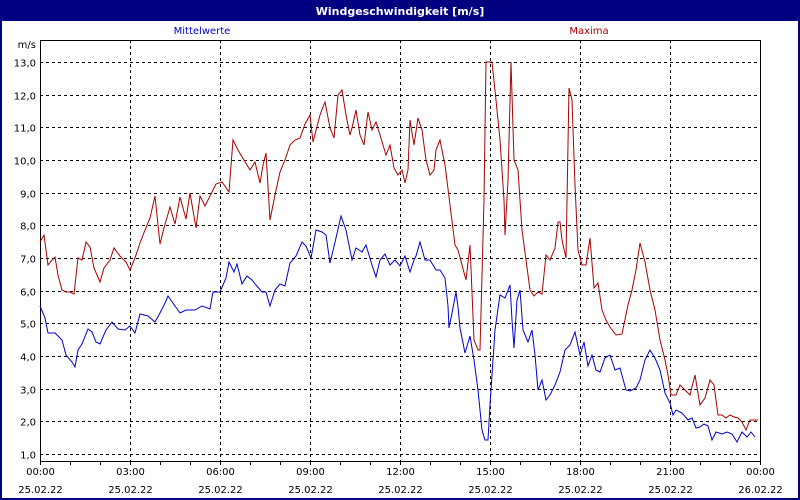 The height and width of the screenshot is (500, 800). I want to click on y-tick-label: 1,0, so click(28, 456).